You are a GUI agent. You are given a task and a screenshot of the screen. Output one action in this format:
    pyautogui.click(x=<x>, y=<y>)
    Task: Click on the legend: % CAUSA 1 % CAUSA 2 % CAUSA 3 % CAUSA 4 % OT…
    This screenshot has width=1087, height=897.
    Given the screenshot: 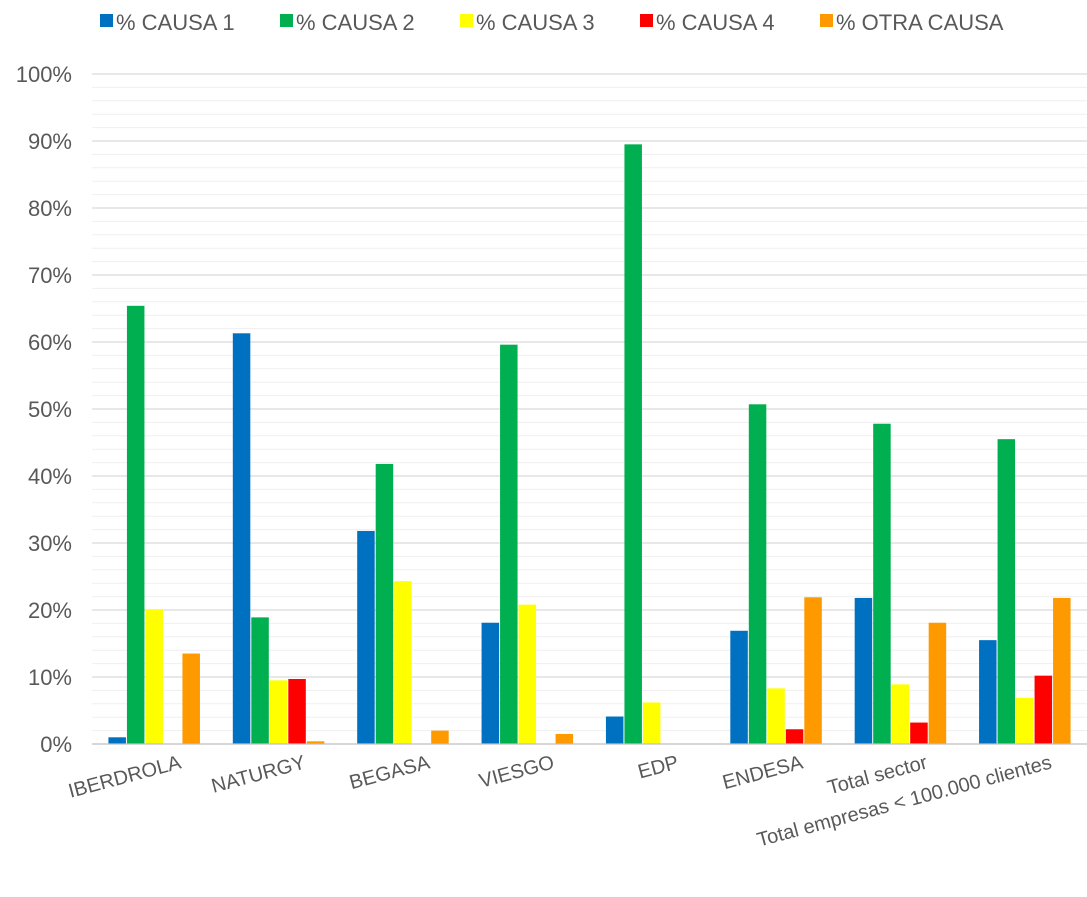 What is the action you would take?
    pyautogui.click(x=552, y=22)
    